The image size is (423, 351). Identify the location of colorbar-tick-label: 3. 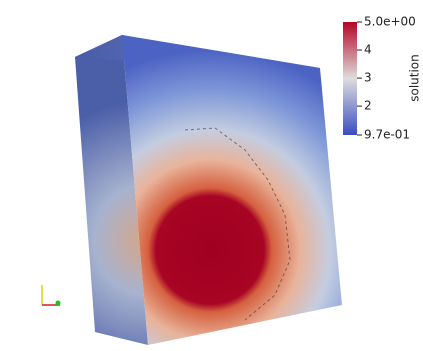
(368, 78).